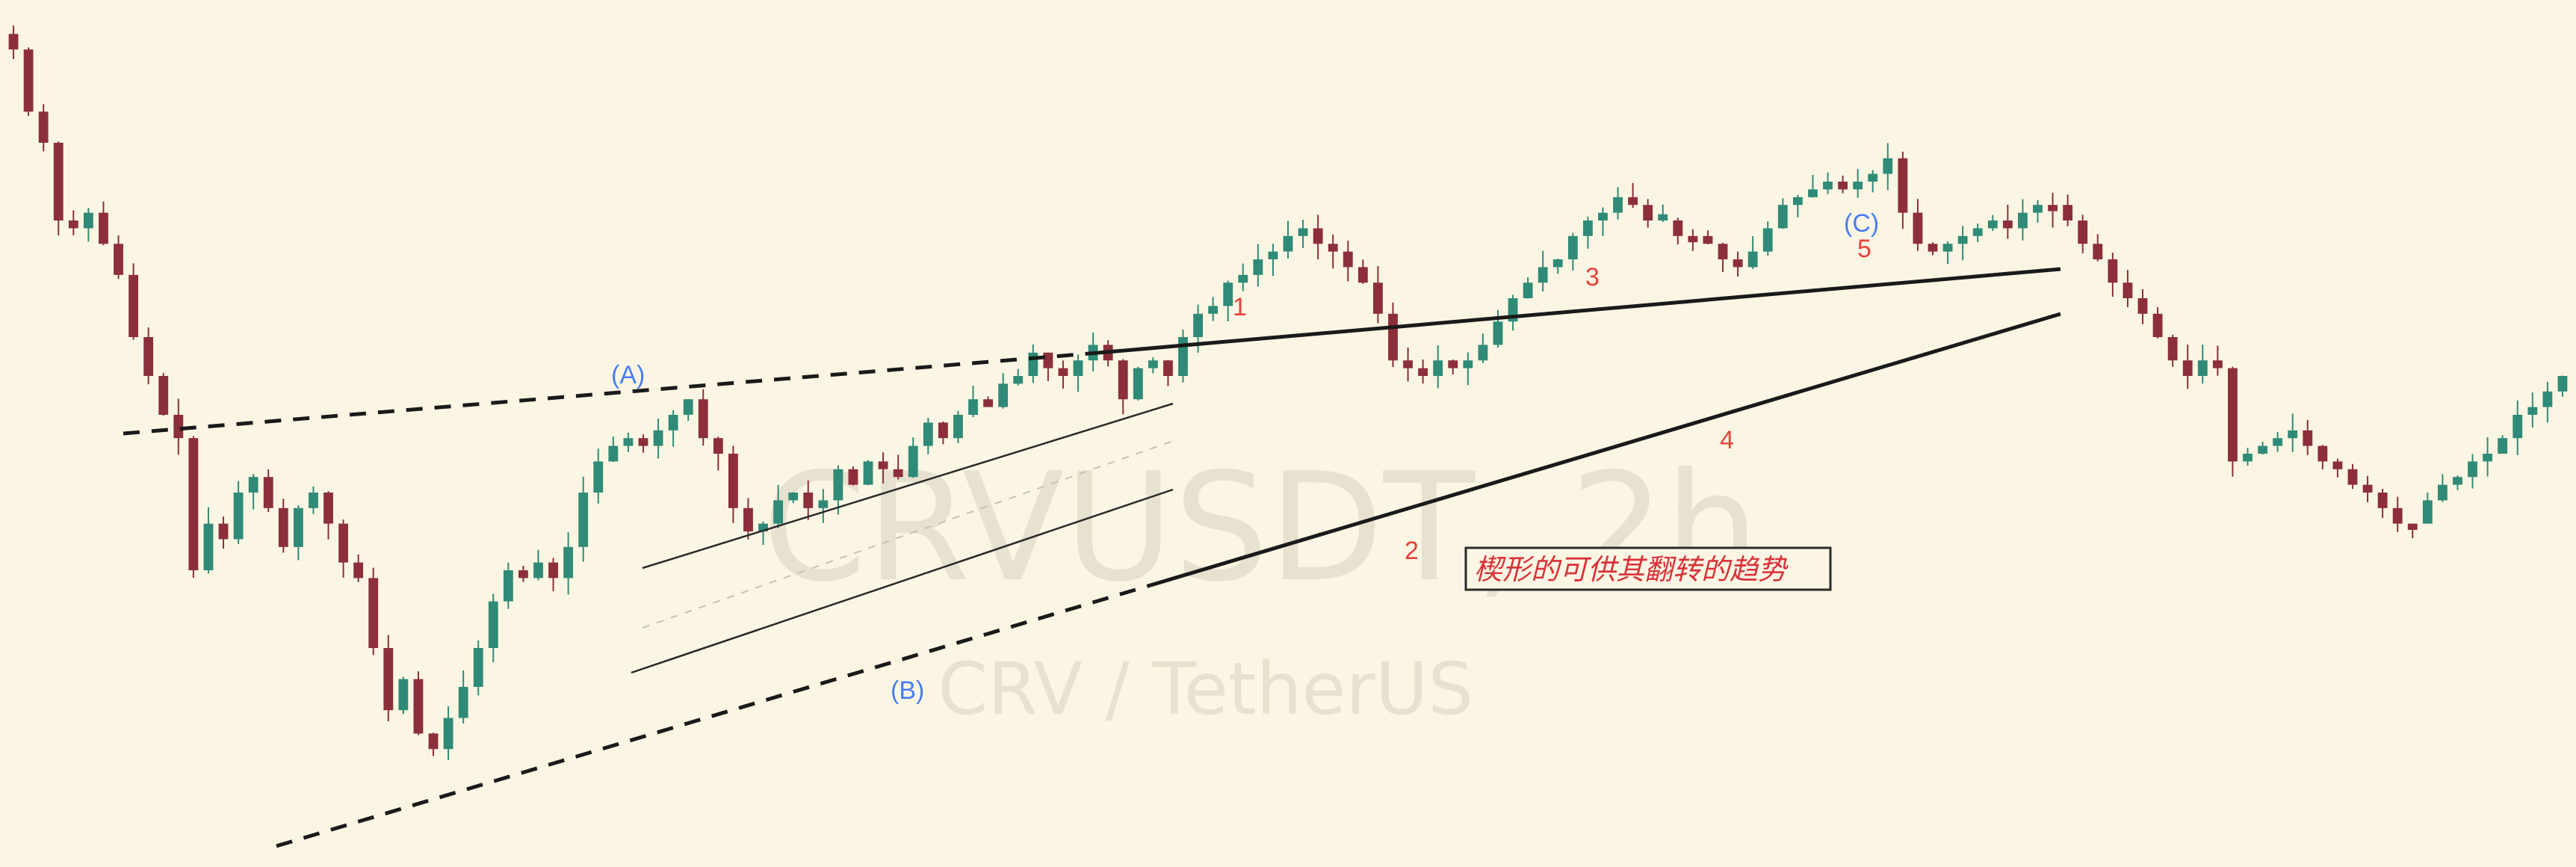 This screenshot has height=867, width=2576. What do you see at coordinates (908, 534) in the screenshot?
I see `inner-channel-mid-dashed` at bounding box center [908, 534].